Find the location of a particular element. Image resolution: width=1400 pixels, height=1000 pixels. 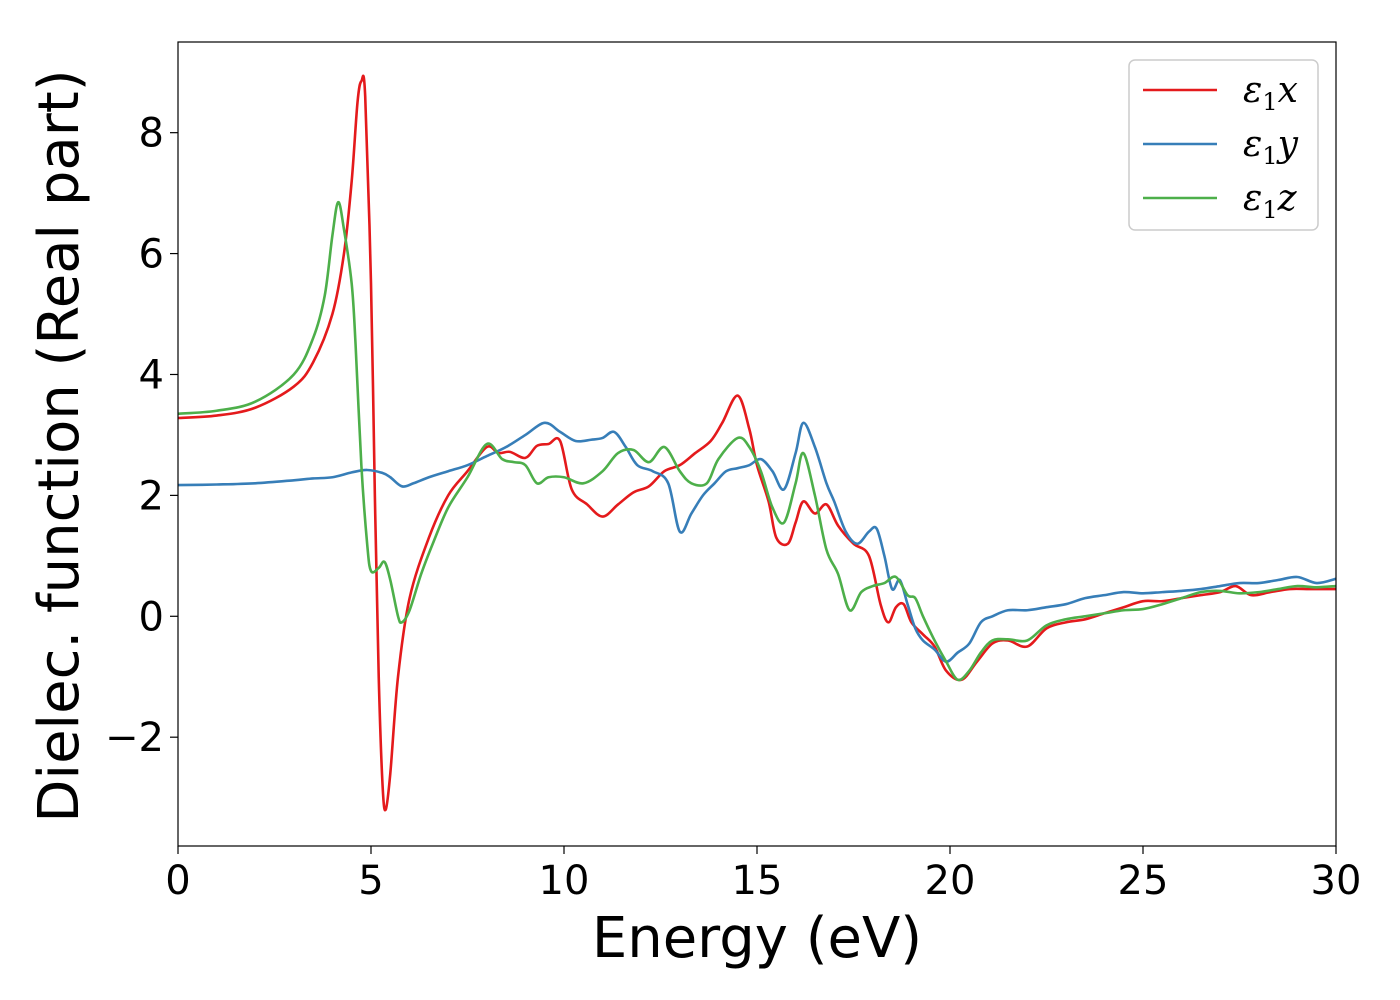

legend-label-z: ε1z is located at coordinates (1270, 201).